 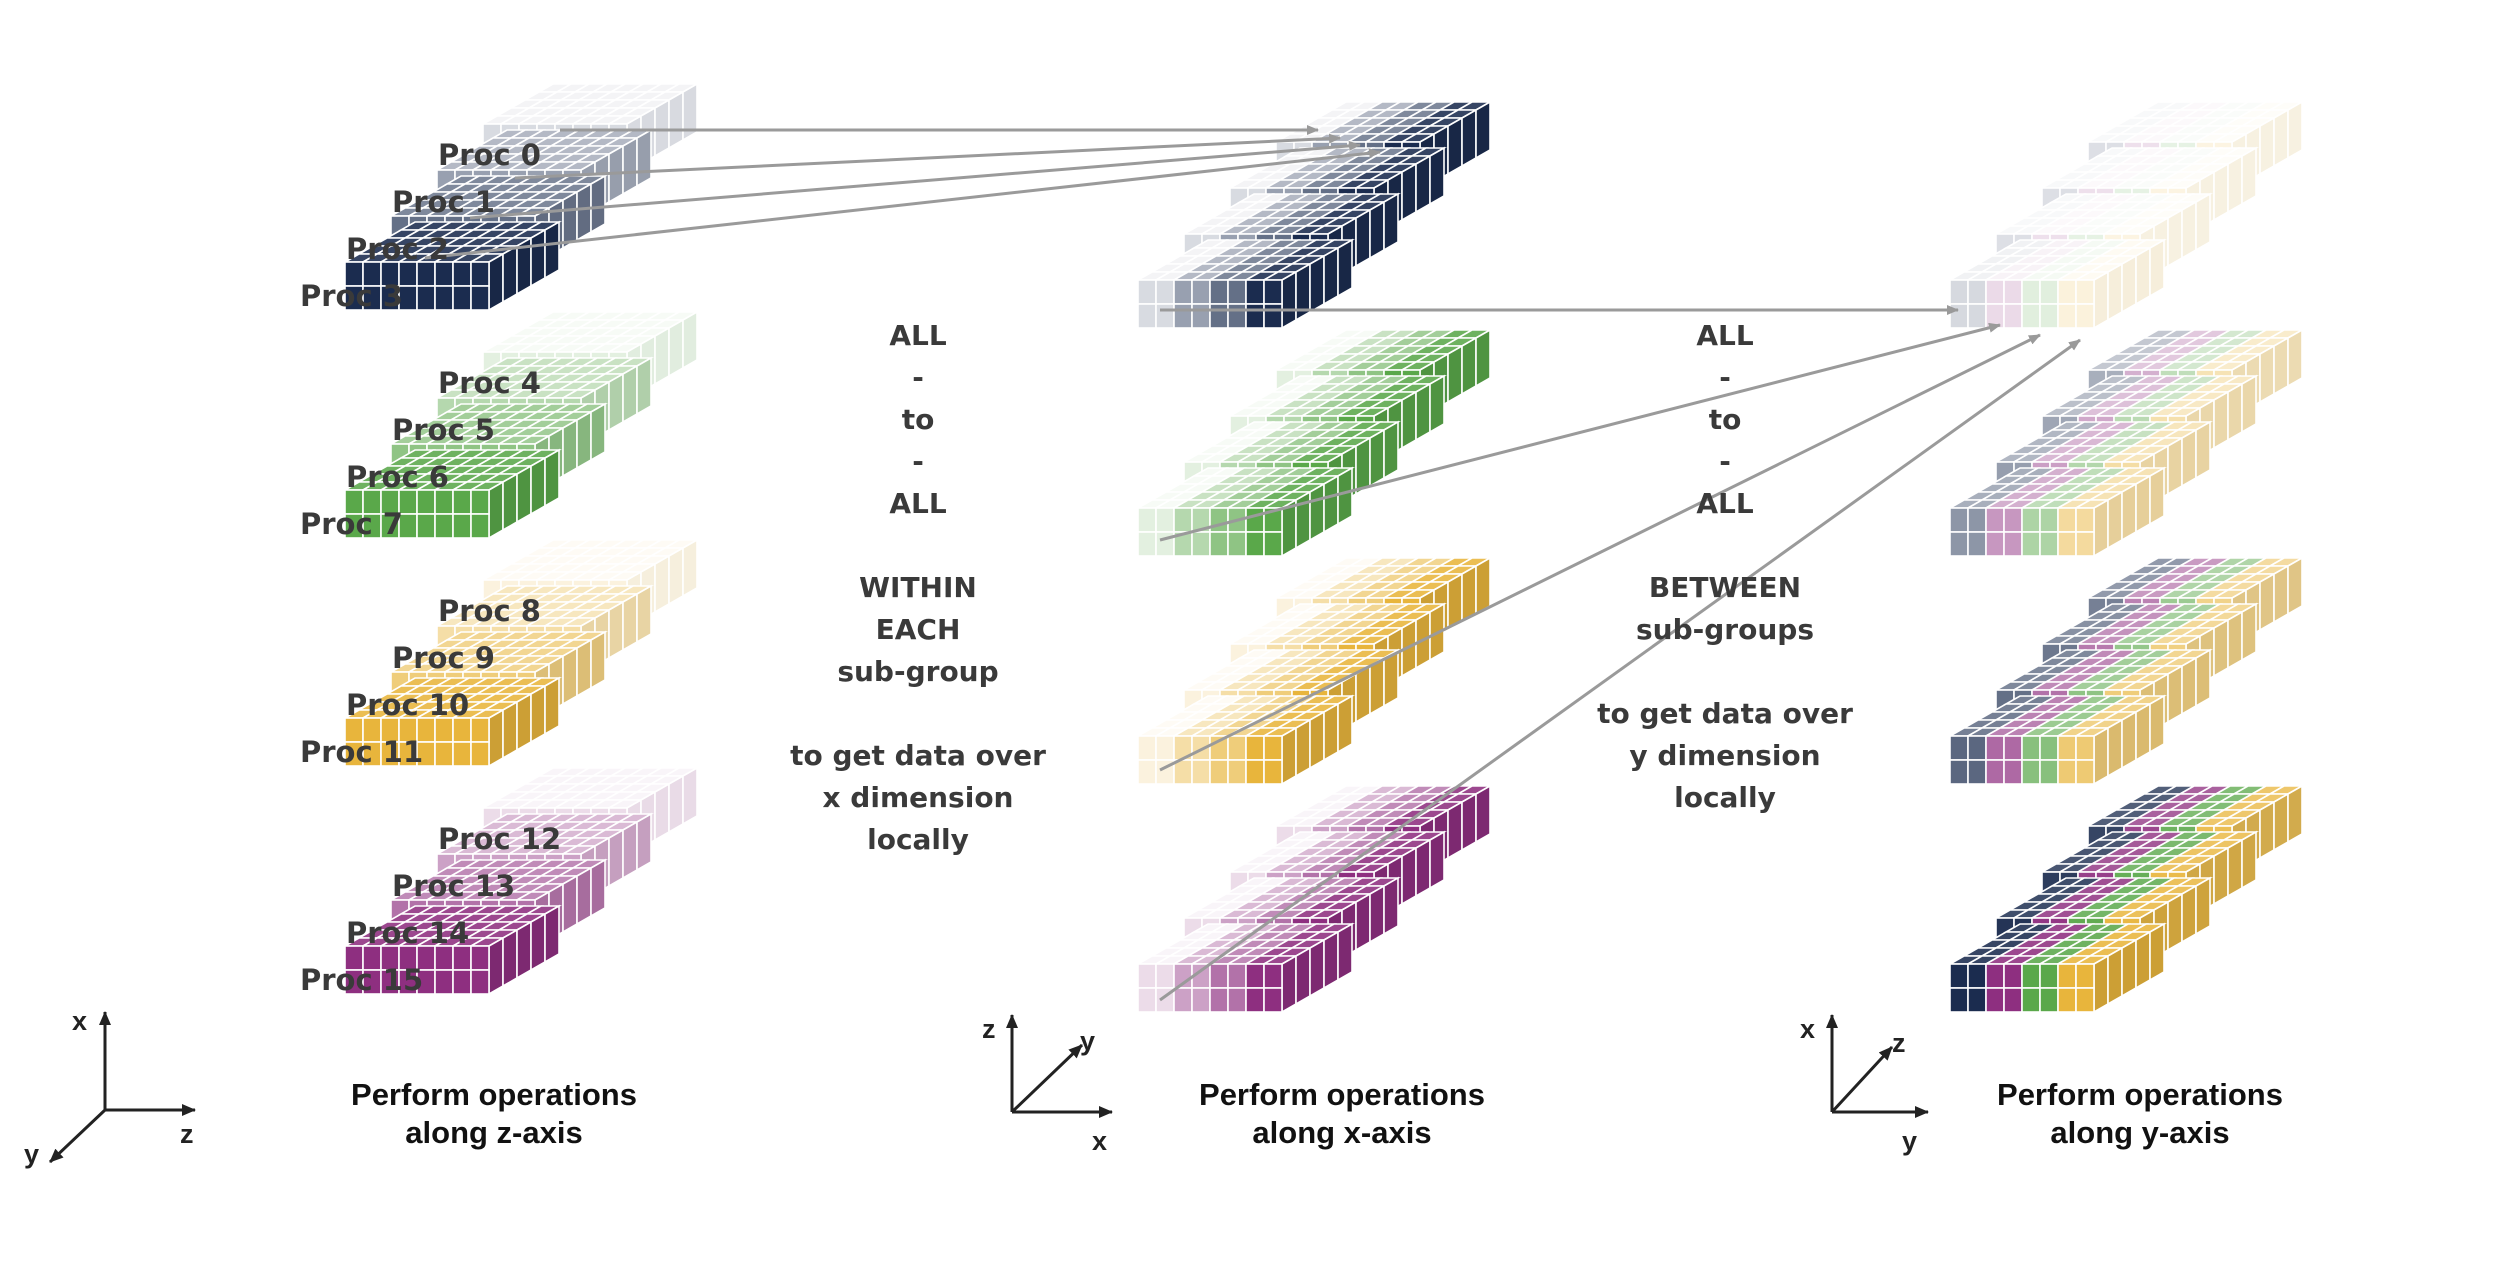 What do you see at coordinates (489, 611) in the screenshot?
I see `proc-label-8: Proc 8` at bounding box center [489, 611].